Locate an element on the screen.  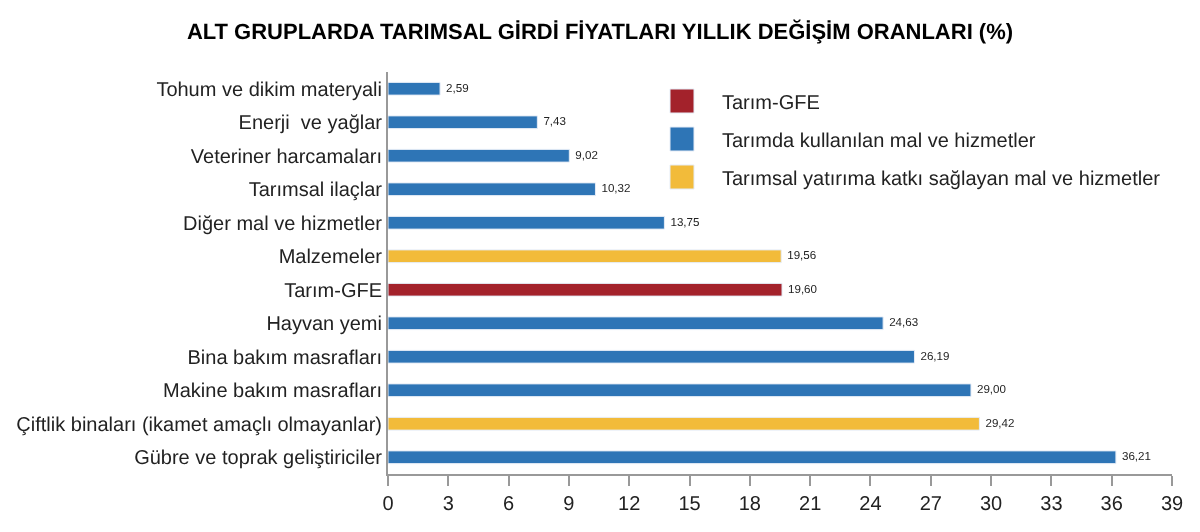
x-tick-label: 6 is located at coordinates (509, 505).